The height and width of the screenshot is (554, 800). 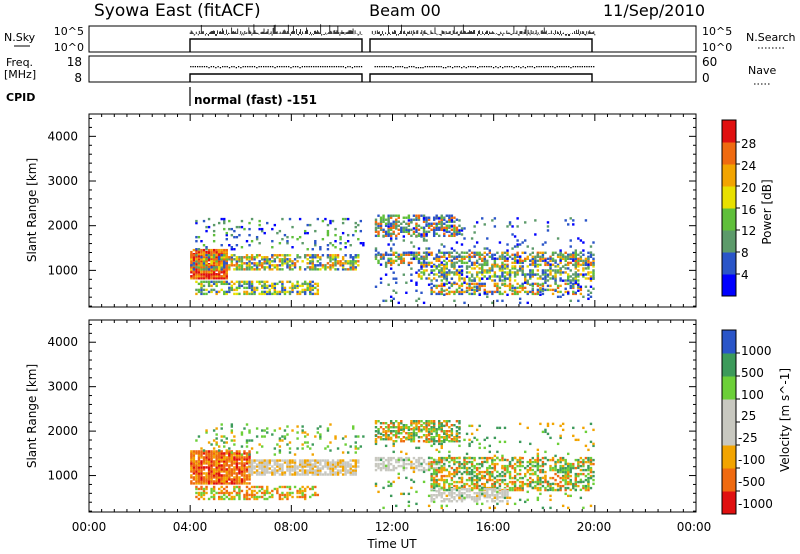 What do you see at coordinates (62, 342) in the screenshot?
I see `velocity-ytick-4000: 4000` at bounding box center [62, 342].